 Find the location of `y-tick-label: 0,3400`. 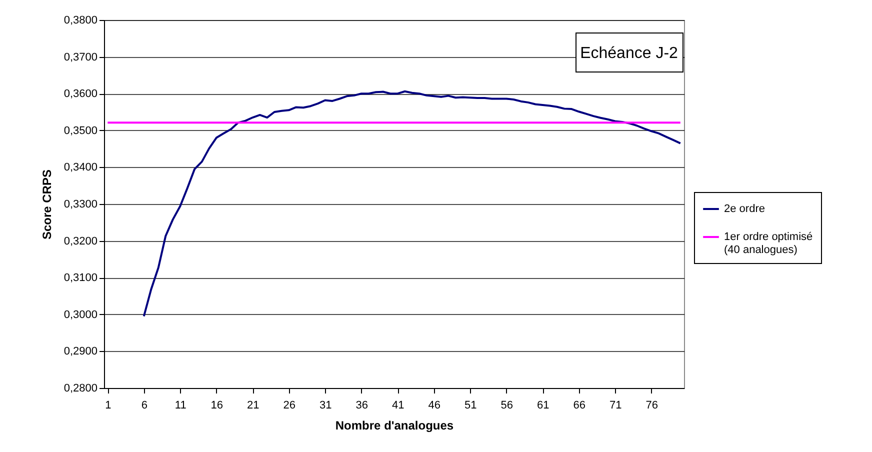

y-tick-label: 0,3400 is located at coordinates (81, 168).